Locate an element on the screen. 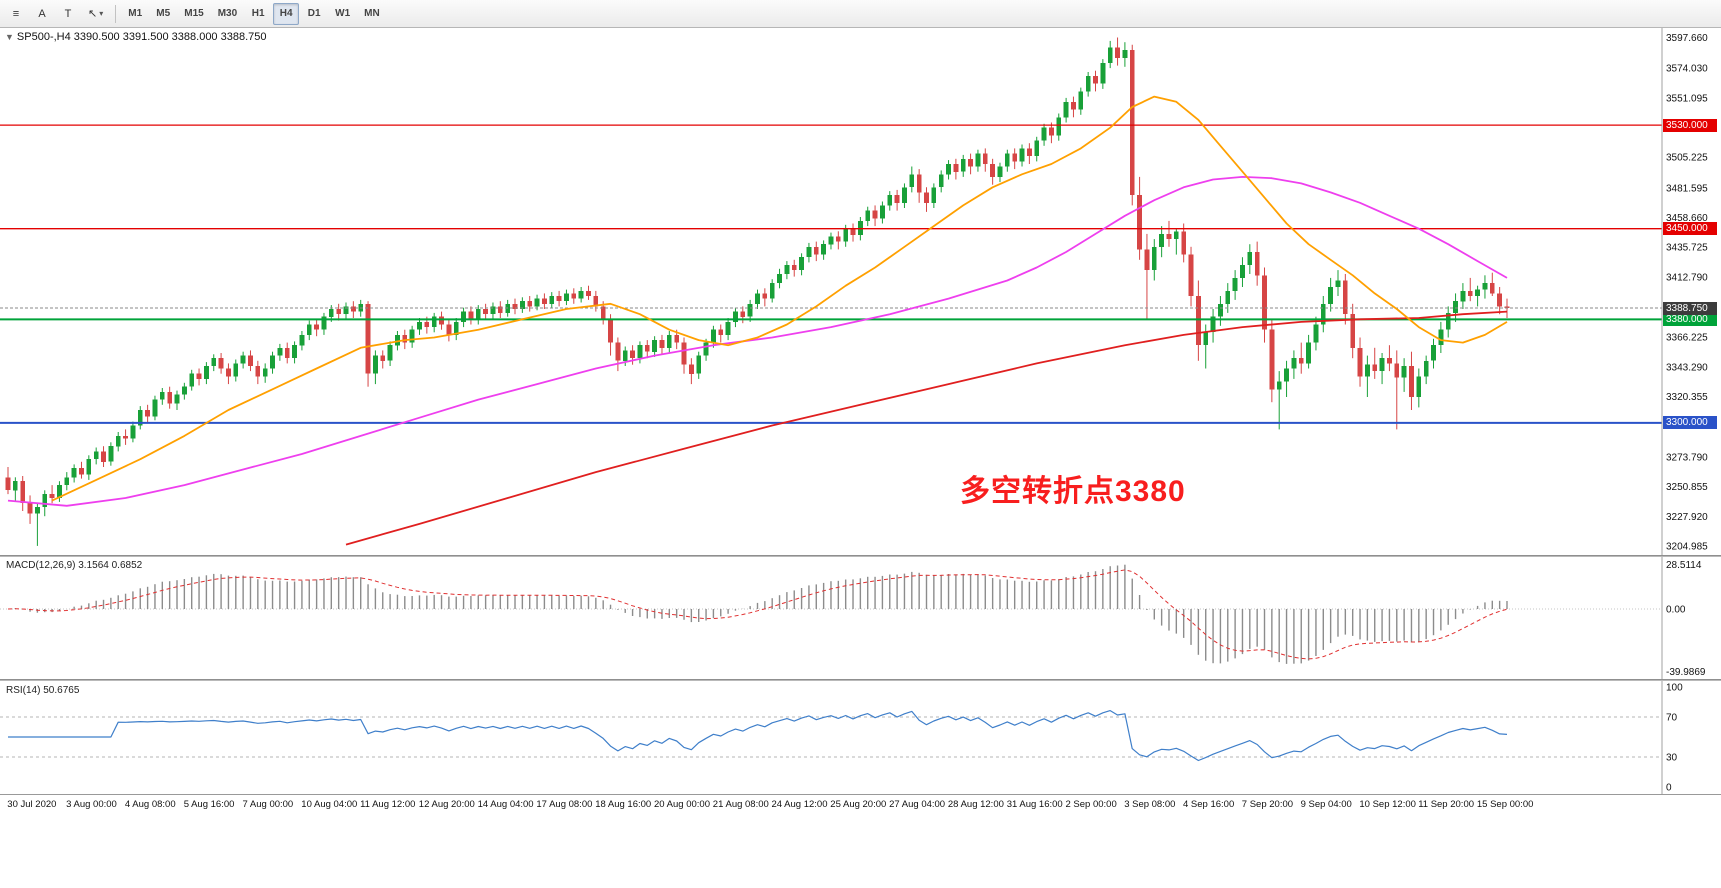 This screenshot has width=1721, height=888. toolbar: ≡ A T ↖ ▾ M1 M5 M15 M30 H1 H4 D1 W1 MN is located at coordinates (860, 14).